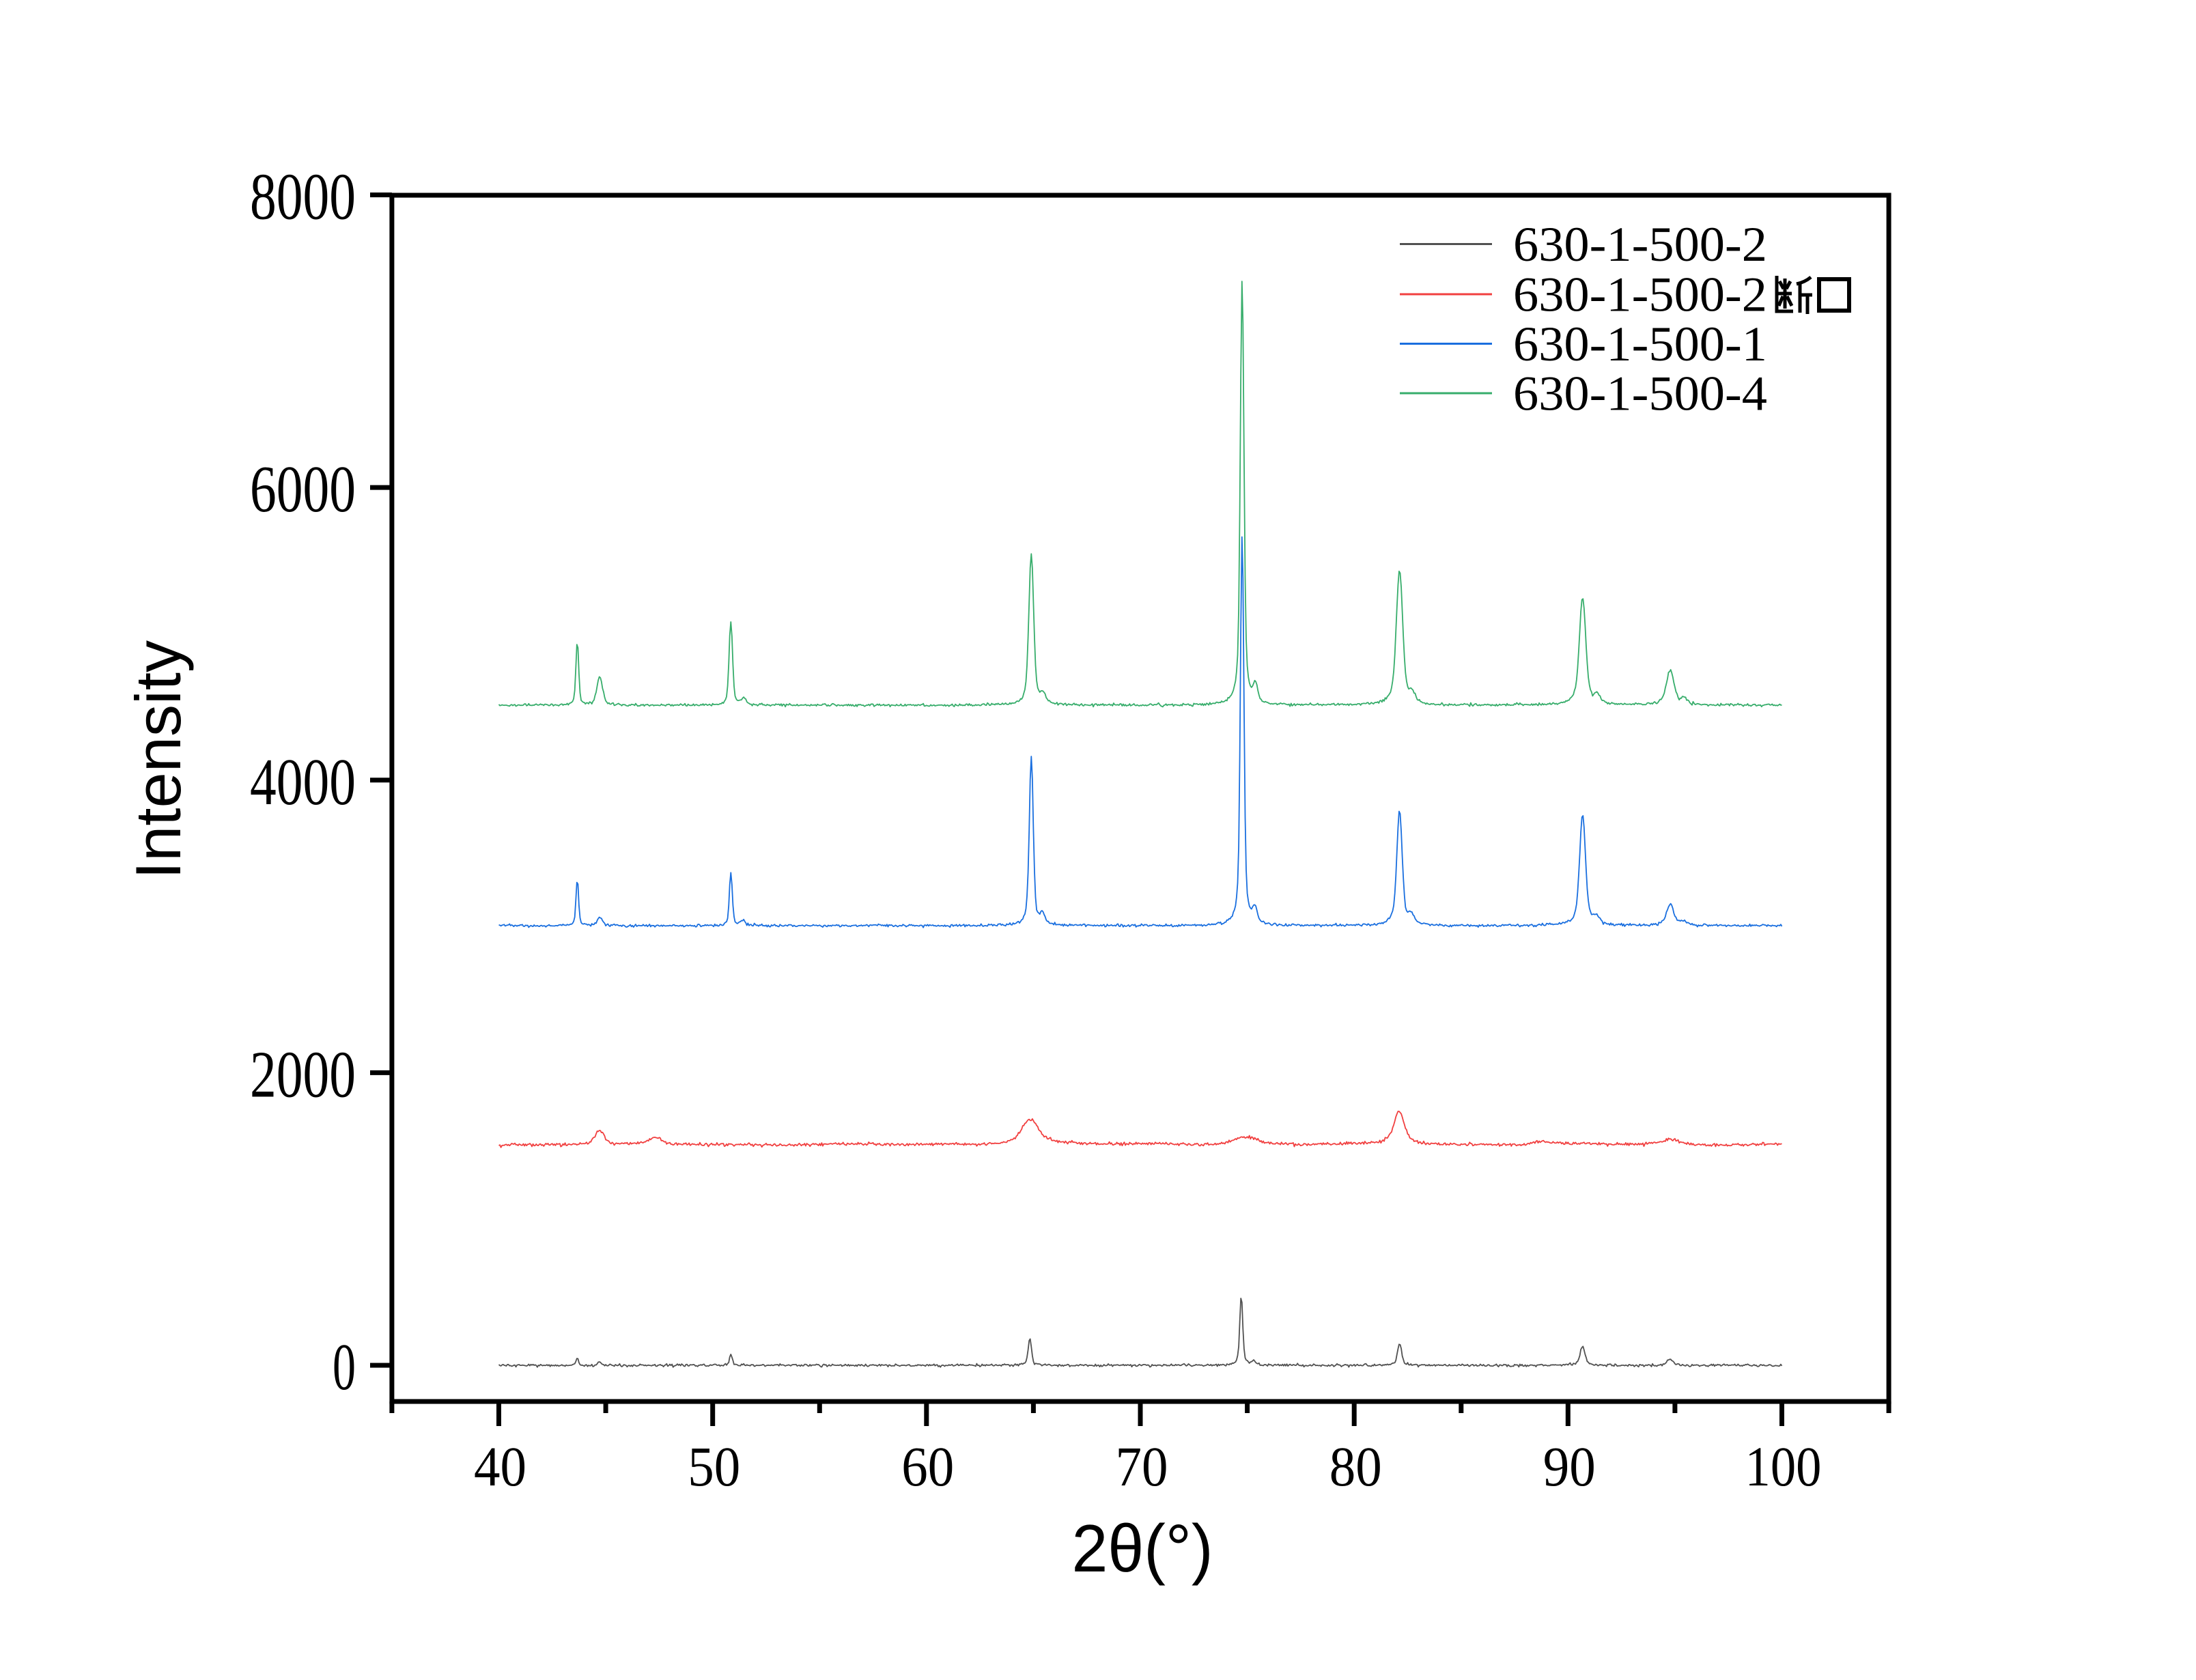 The height and width of the screenshot is (1680, 2196). Describe the element at coordinates (303, 196) in the screenshot. I see `svg-text: 8000` at that location.